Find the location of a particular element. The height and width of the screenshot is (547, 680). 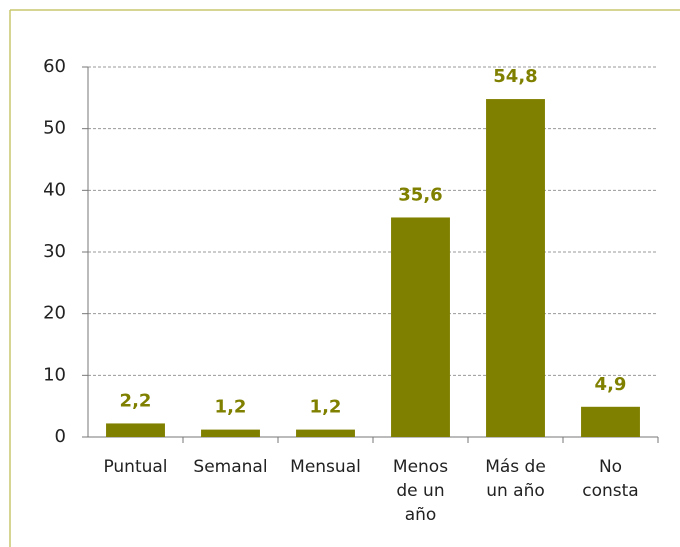

x-tick-label: No consta is located at coordinates (610, 479).